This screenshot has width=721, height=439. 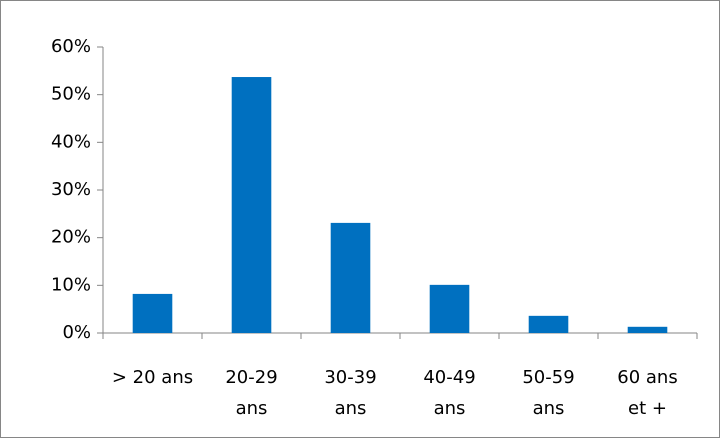 I want to click on y-tick-label: 50%, so click(x=71, y=94).